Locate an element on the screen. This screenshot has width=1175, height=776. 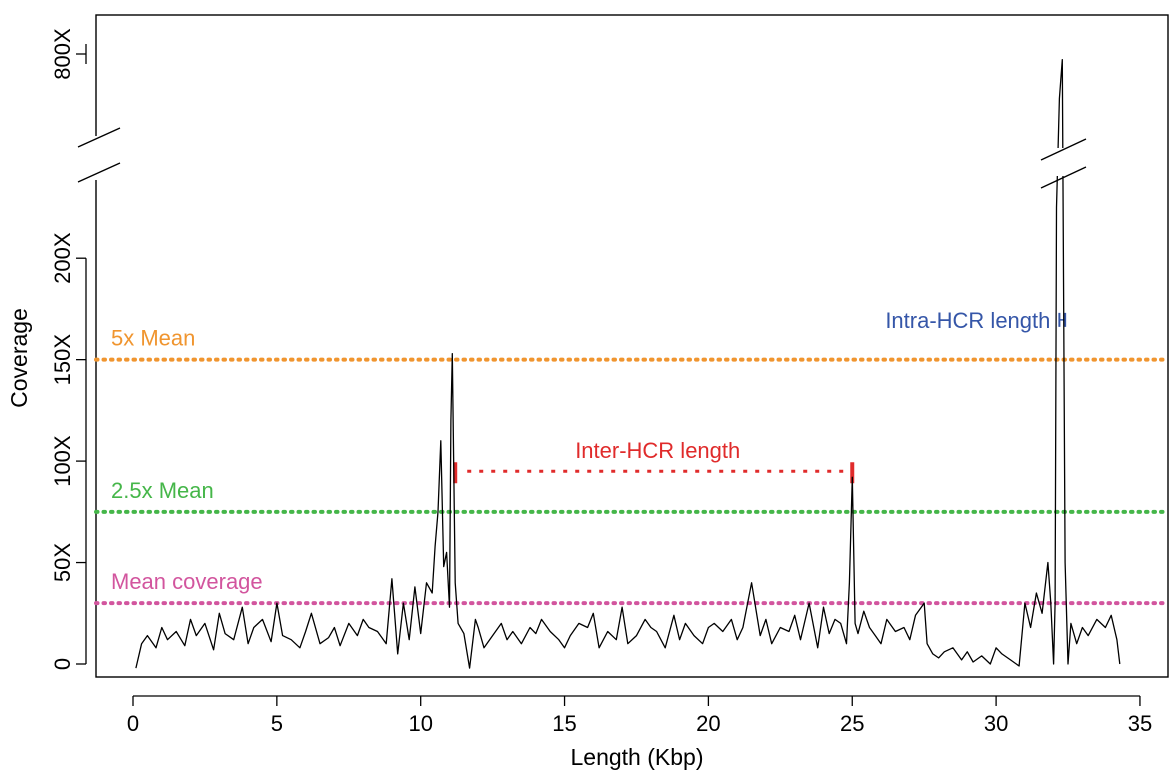
x-tick-label: 15 is located at coordinates (564, 723).